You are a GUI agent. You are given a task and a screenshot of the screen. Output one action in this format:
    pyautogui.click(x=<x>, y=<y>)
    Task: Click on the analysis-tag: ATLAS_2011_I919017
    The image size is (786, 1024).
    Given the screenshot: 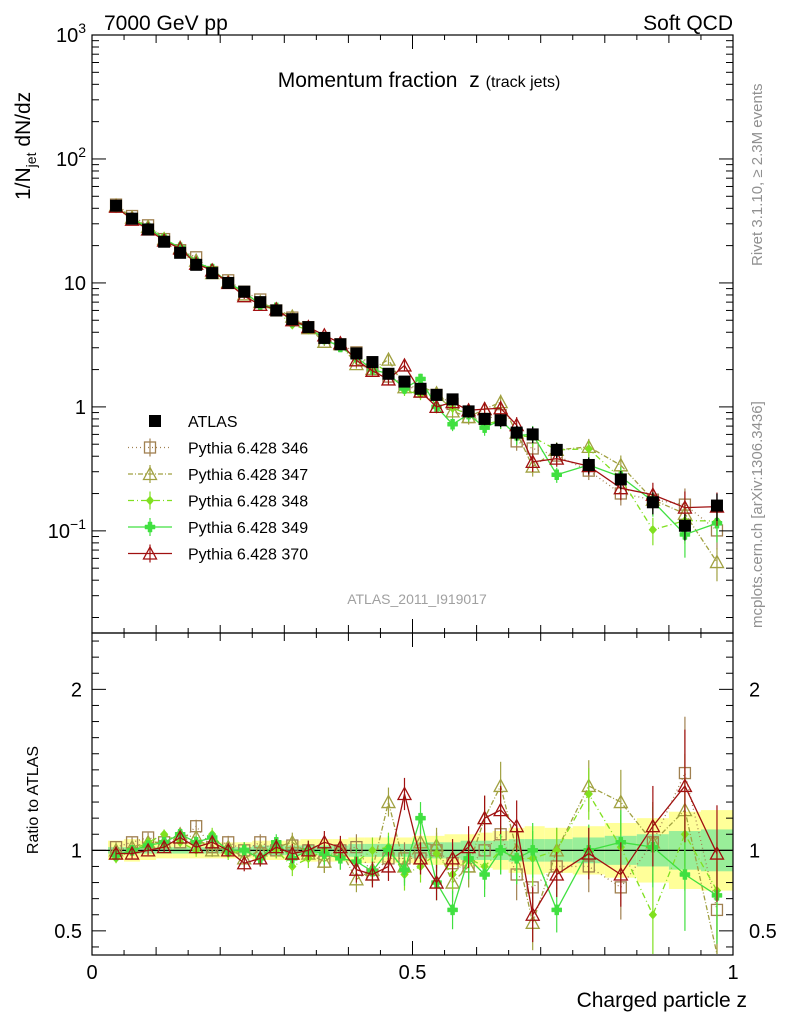 What is the action you would take?
    pyautogui.click(x=417, y=599)
    